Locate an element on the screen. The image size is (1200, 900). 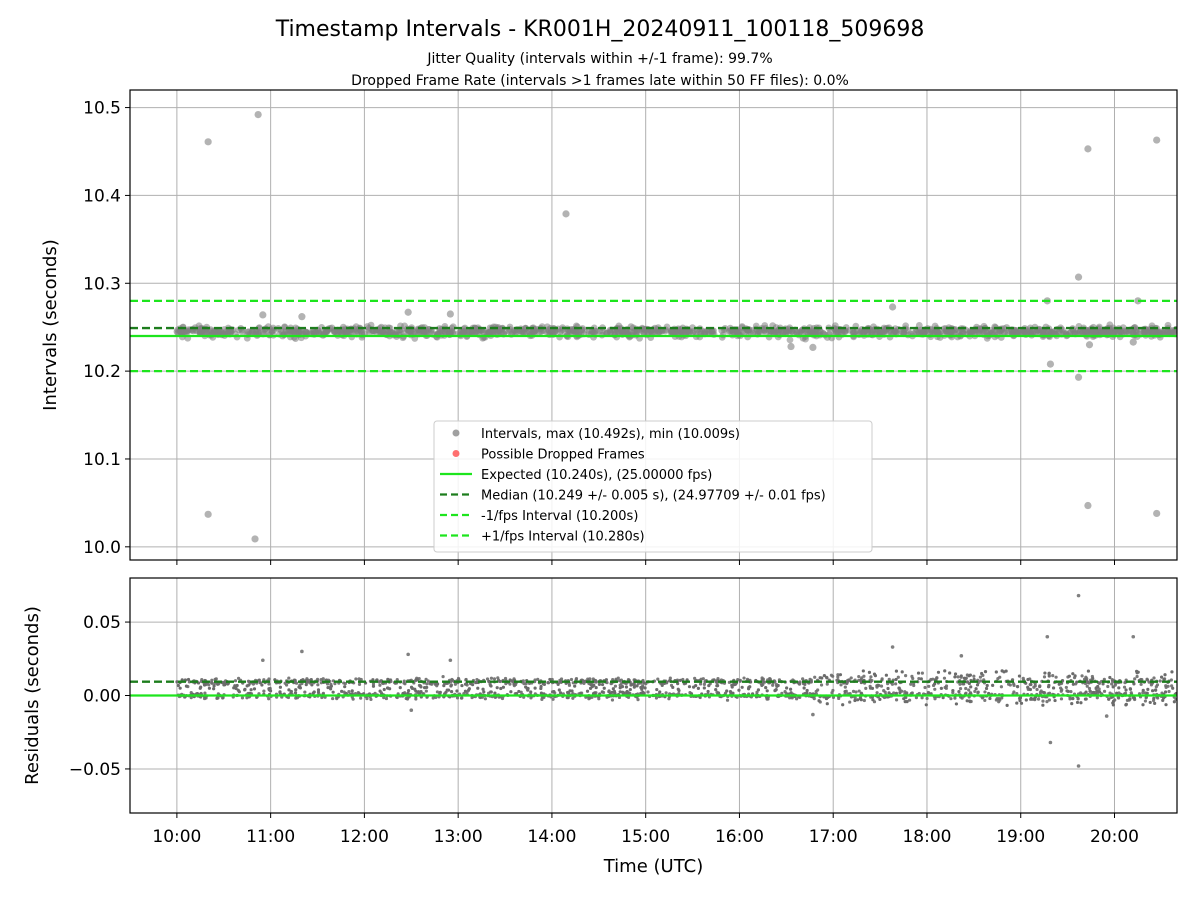
legend-label-4: -1/fps Interval (10.200s) is located at coordinates (559, 516).